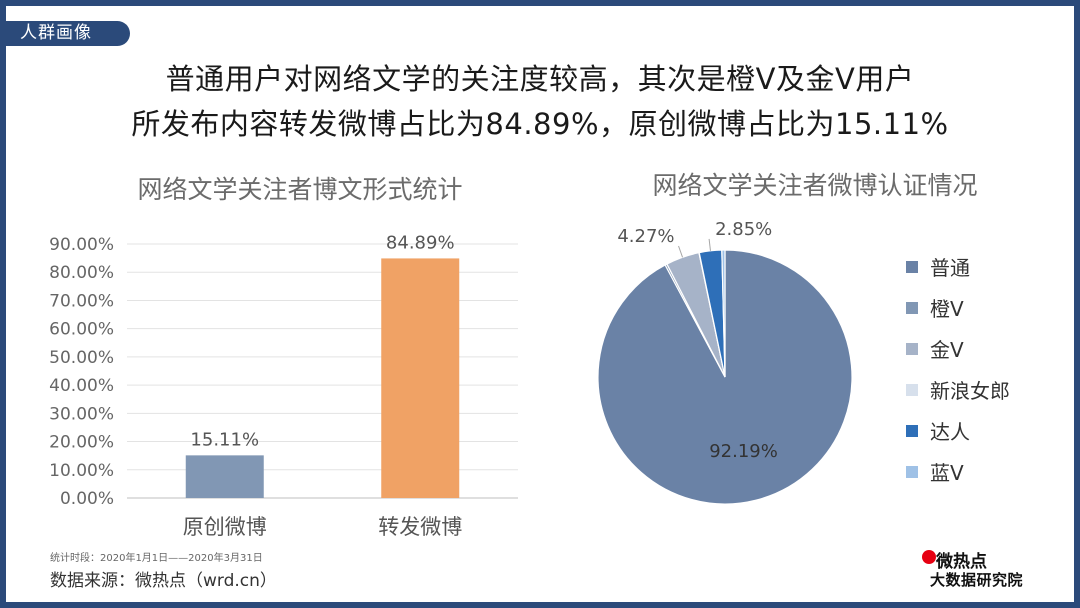  I want to click on legend-item: 达人, so click(958, 430).